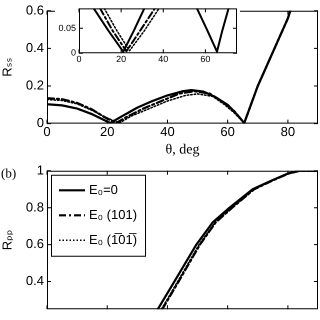  I want to click on y-axis-title: Rₛₛ, so click(7, 67).